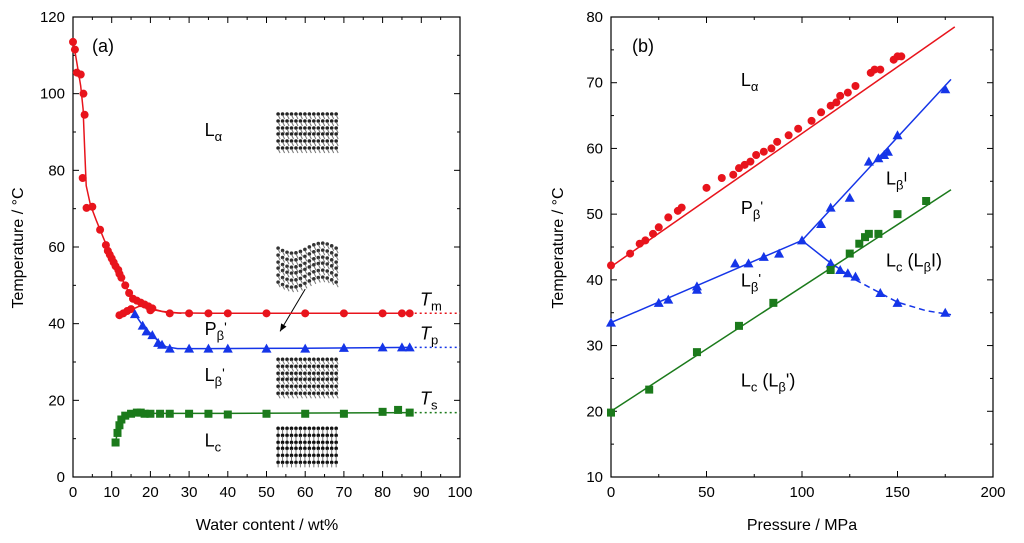  I want to click on region-label: Lβ', so click(751, 282).